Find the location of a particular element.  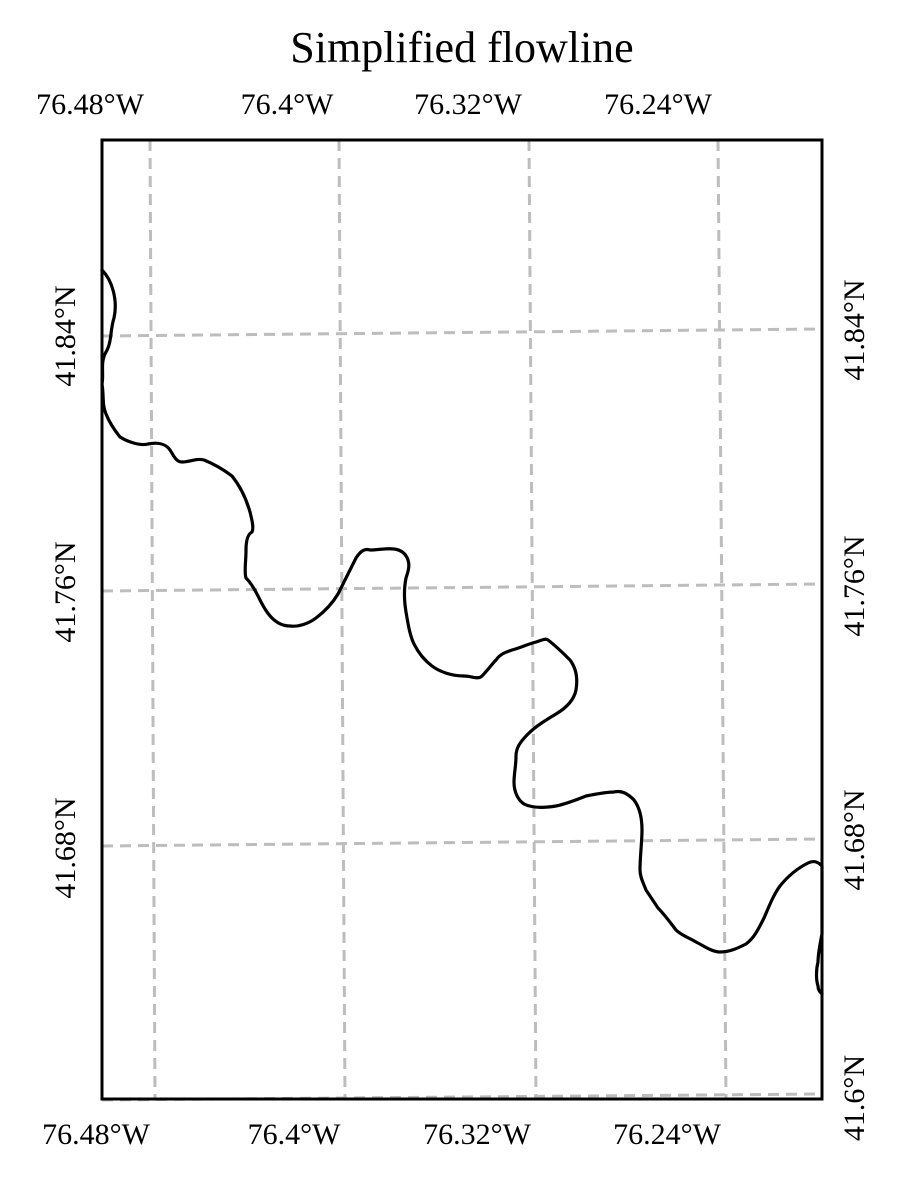

right-lat-label: 41.84°N is located at coordinates (854, 329).